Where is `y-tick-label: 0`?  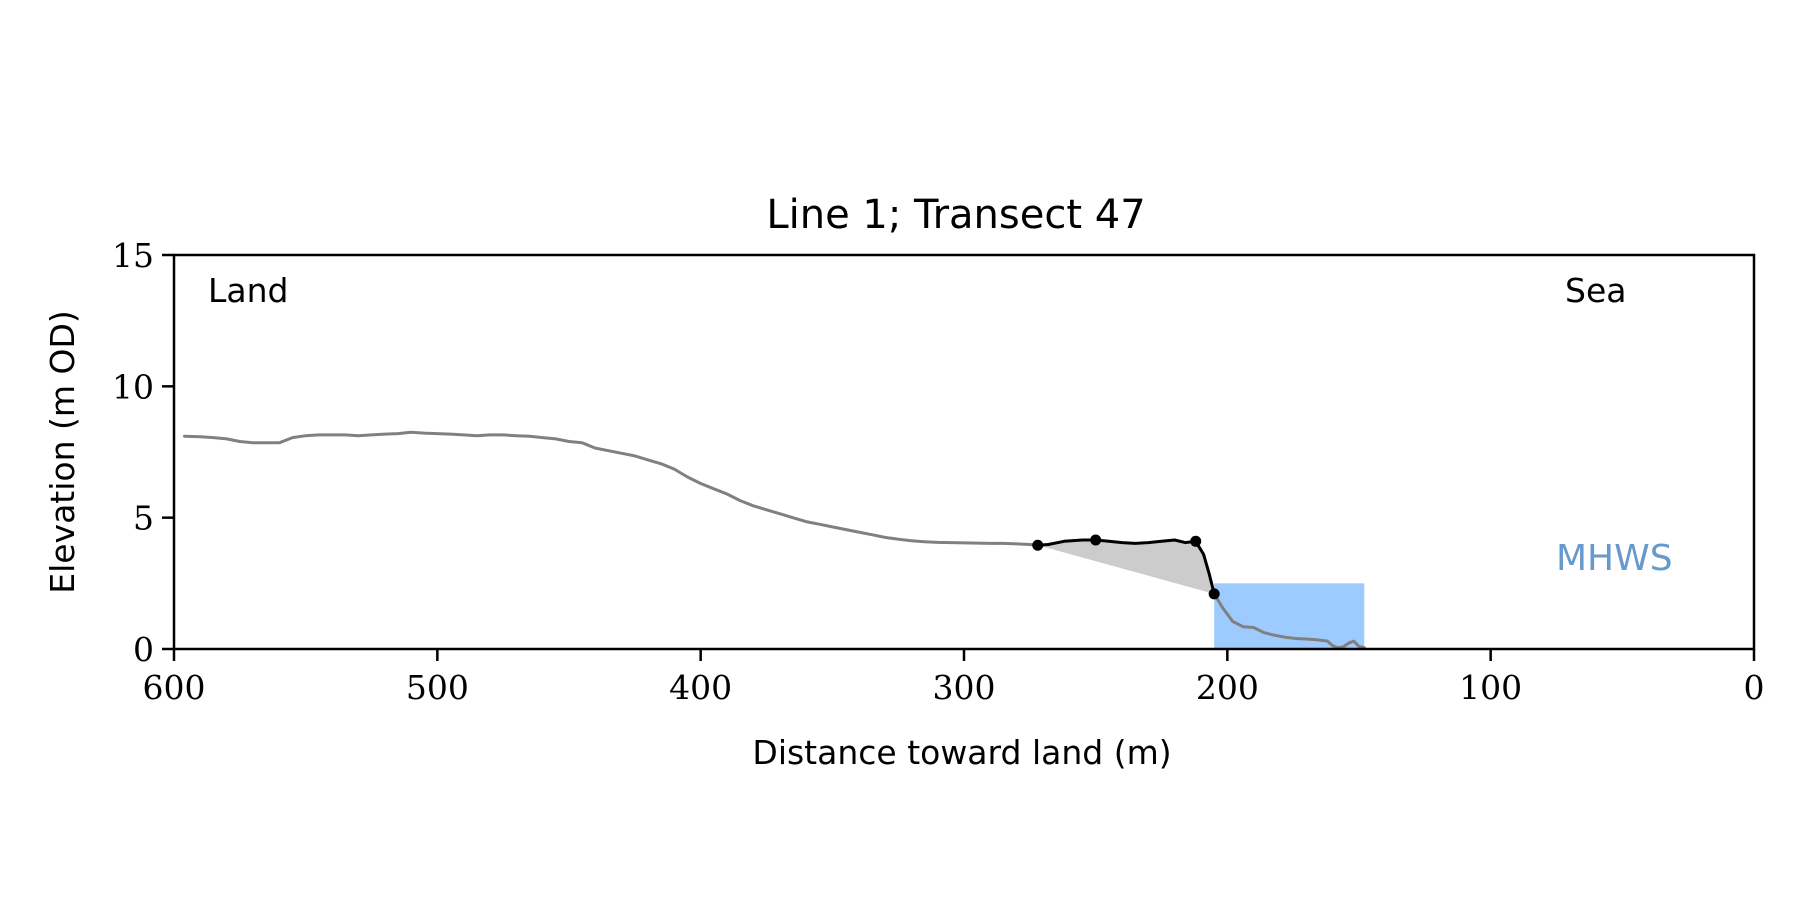
y-tick-label: 0 is located at coordinates (143, 649).